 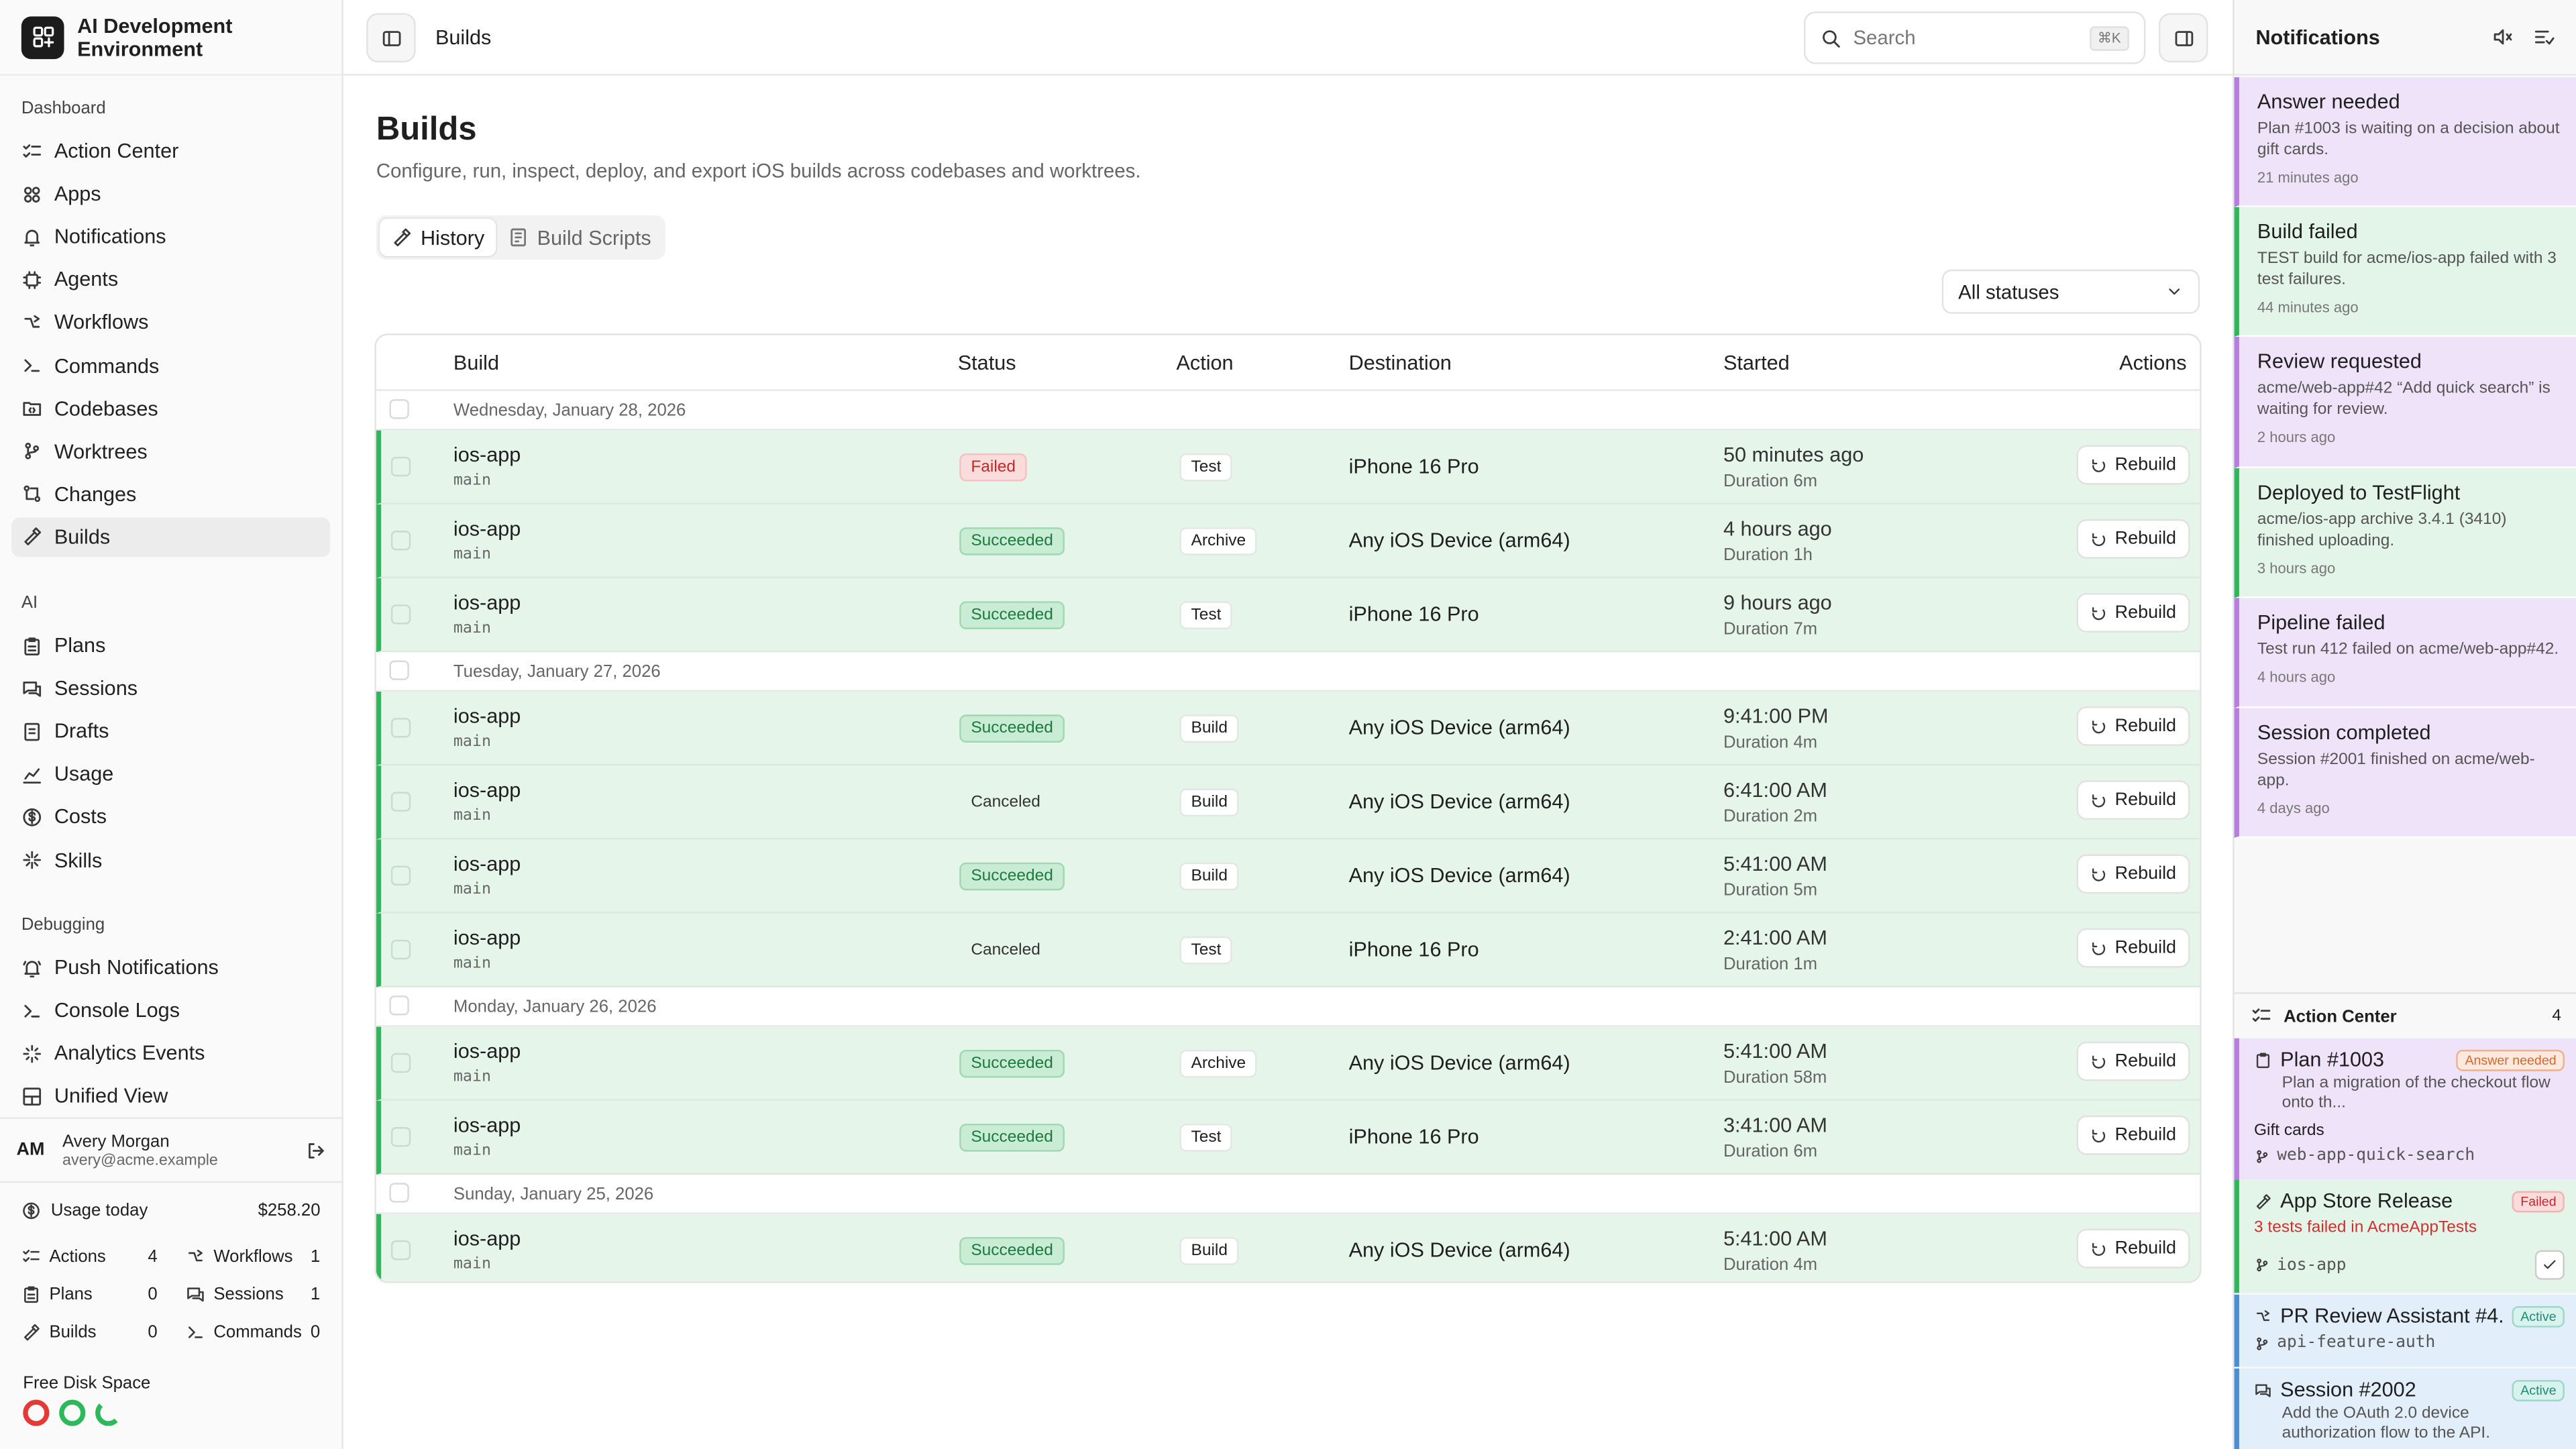 What do you see at coordinates (437, 237) in the screenshot?
I see `tab-history: History` at bounding box center [437, 237].